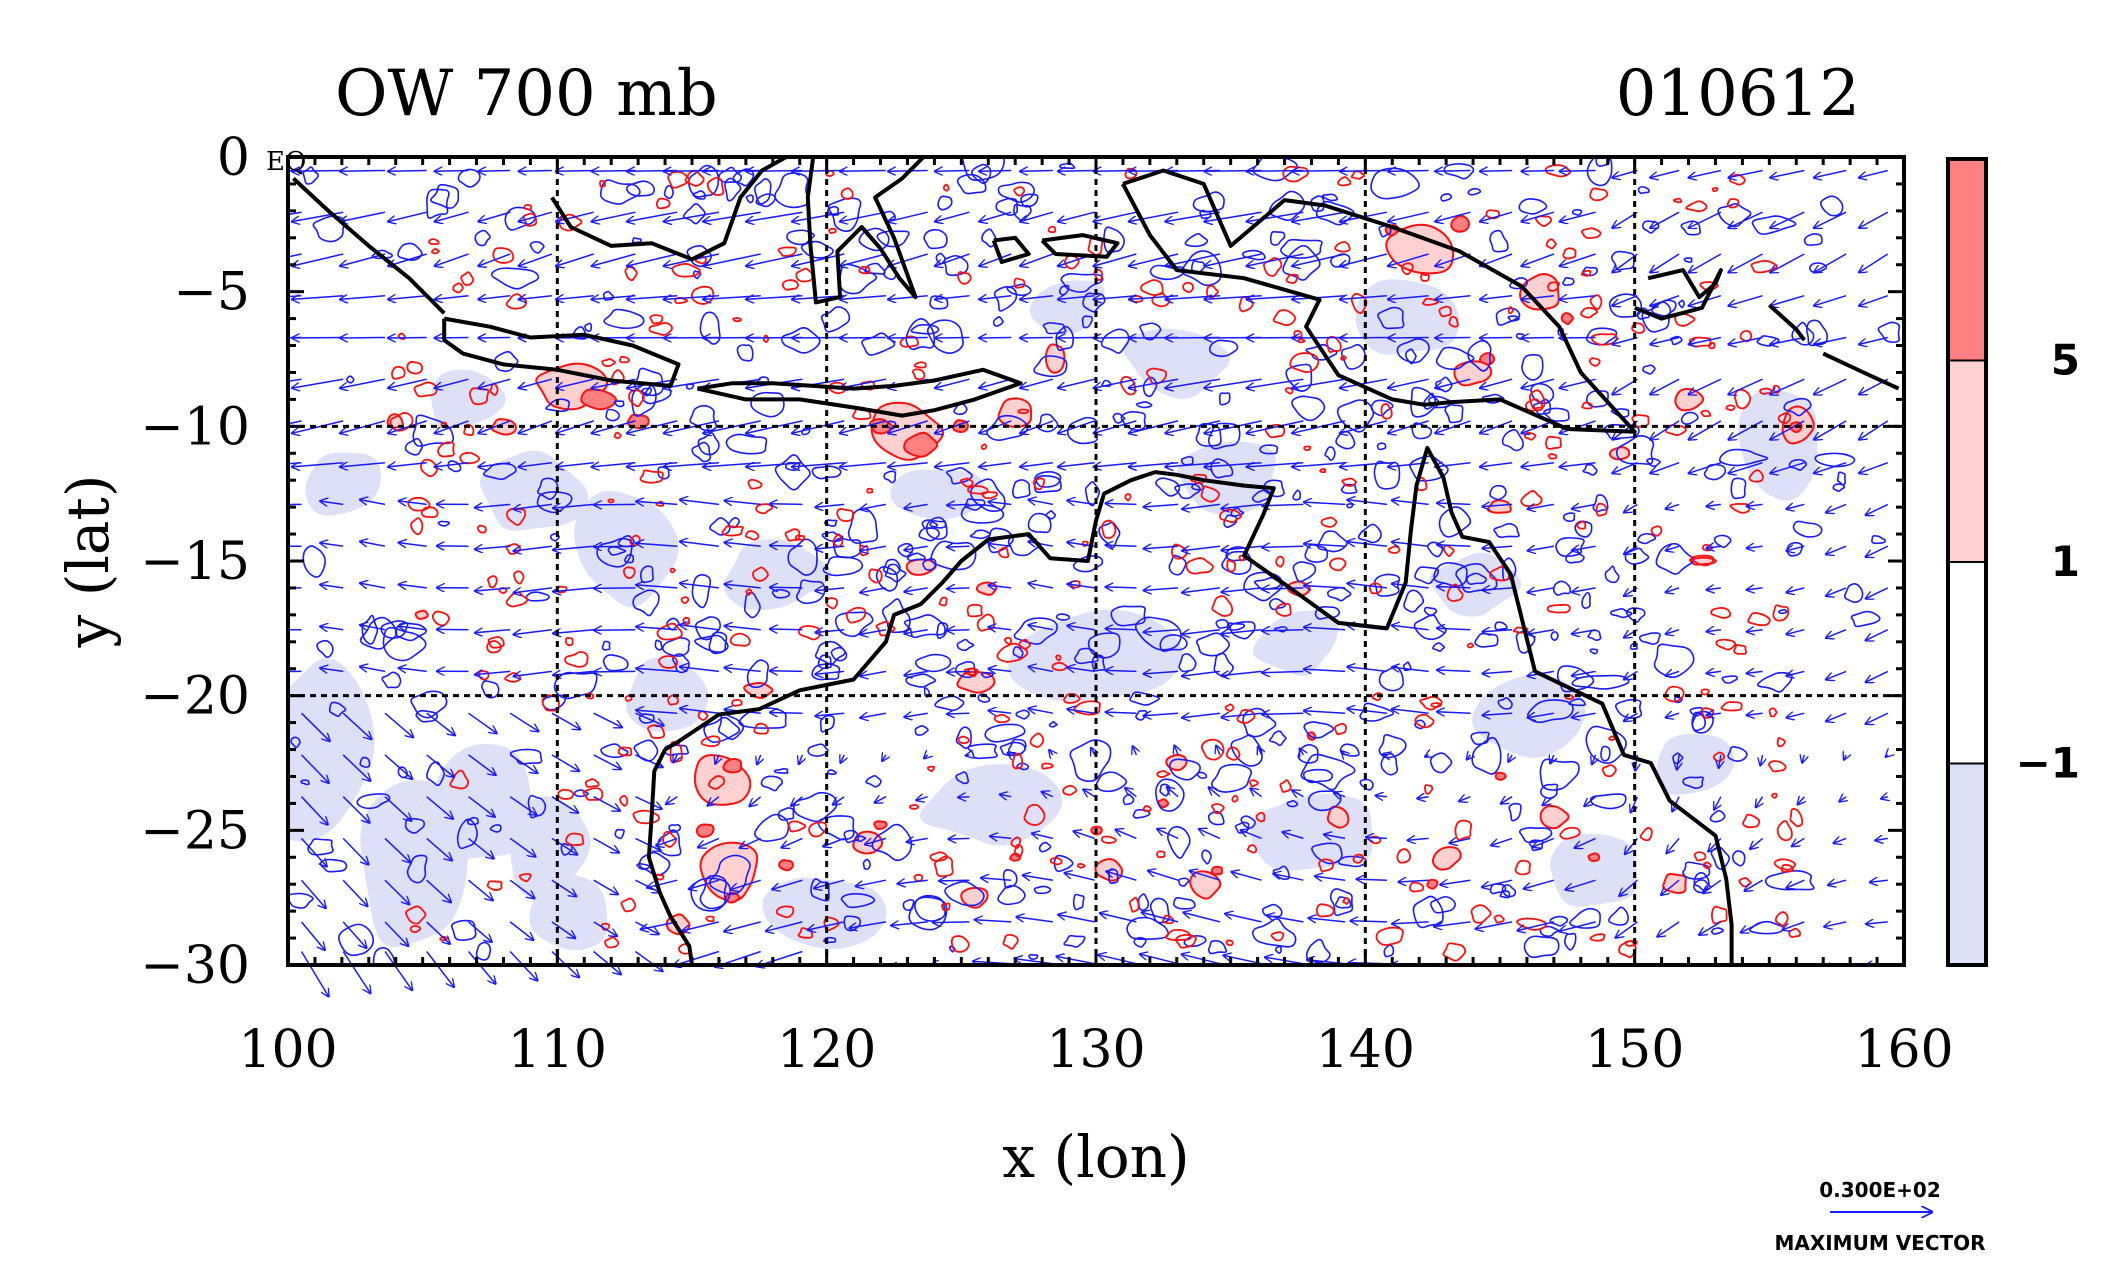 The height and width of the screenshot is (1263, 2111). What do you see at coordinates (1967, 461) in the screenshot?
I see `colorbar-band` at bounding box center [1967, 461].